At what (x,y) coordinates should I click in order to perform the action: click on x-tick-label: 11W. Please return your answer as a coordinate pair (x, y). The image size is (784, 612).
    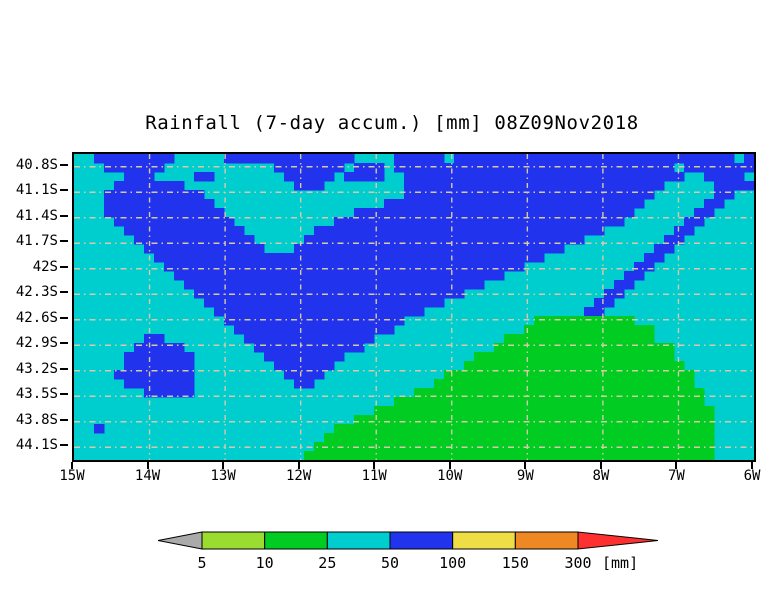
    Looking at the image, I should click on (374, 476).